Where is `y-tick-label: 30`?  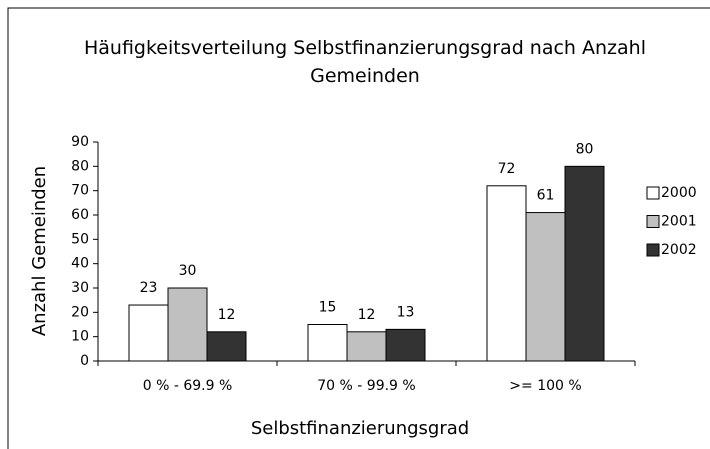
y-tick-label: 30 is located at coordinates (80, 288).